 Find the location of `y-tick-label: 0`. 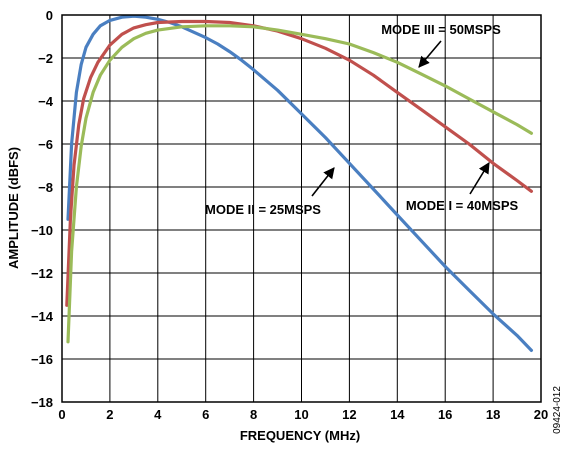

y-tick-label: 0 is located at coordinates (49, 15).